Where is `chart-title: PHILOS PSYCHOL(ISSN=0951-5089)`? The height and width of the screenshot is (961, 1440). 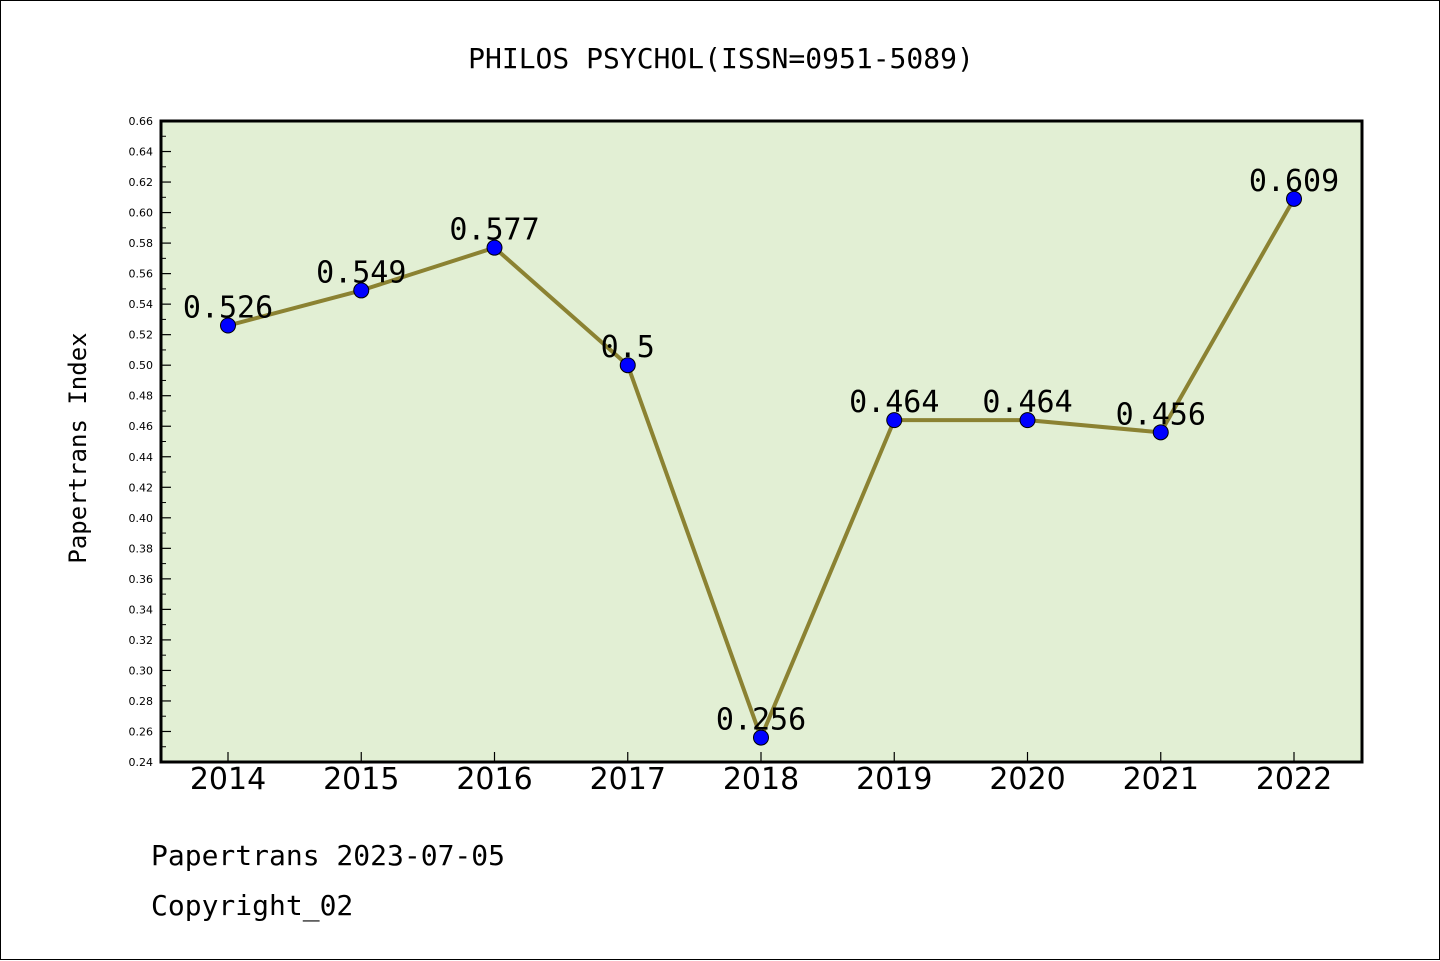
chart-title: PHILOS PSYCHOL(ISSN=0951-5089) is located at coordinates (721, 58).